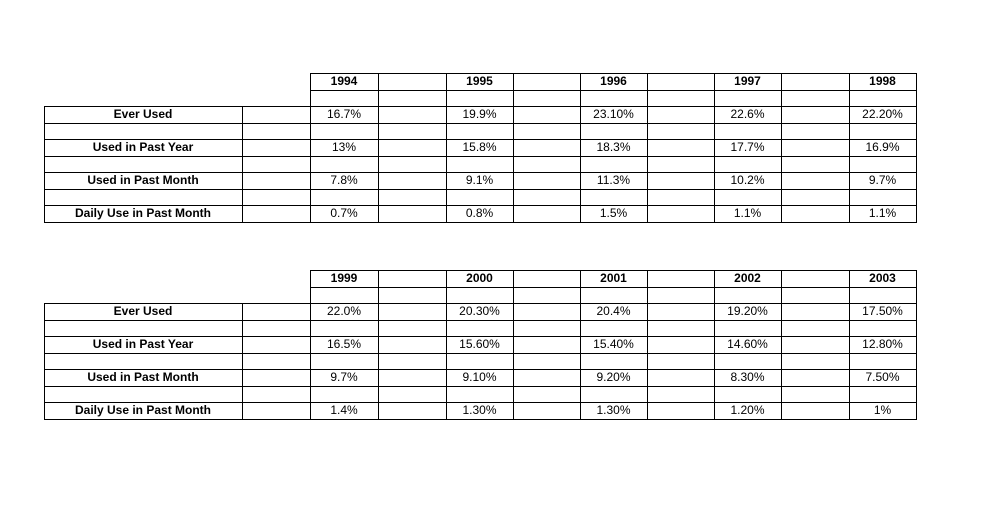 This screenshot has width=996, height=510. Describe the element at coordinates (613, 81) in the screenshot. I see `year-header: 1996` at that location.